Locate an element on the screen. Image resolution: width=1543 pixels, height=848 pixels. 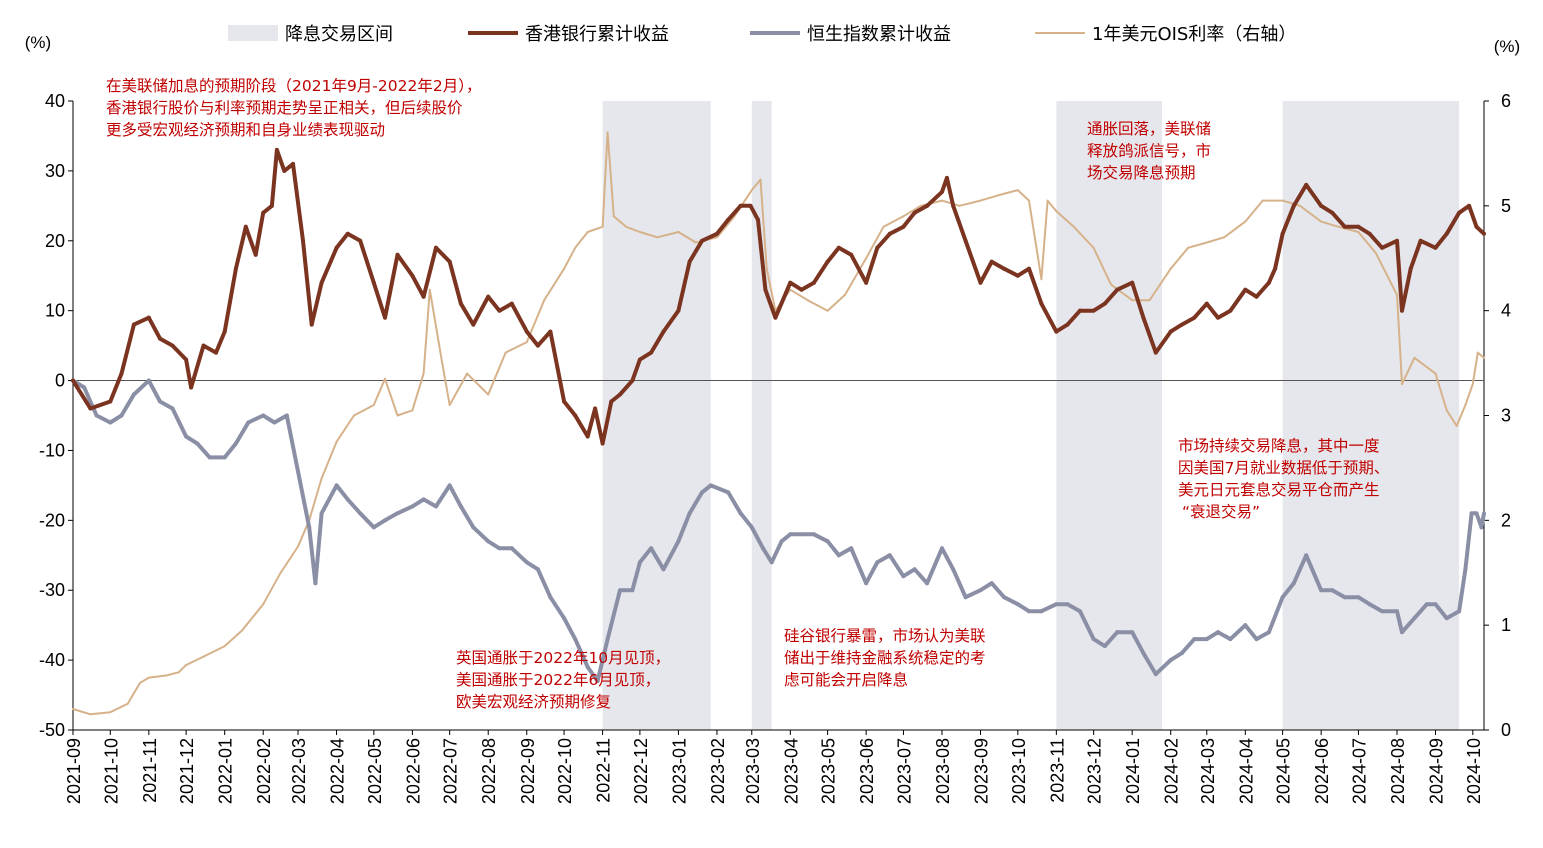
shaded-band is located at coordinates (656, 415).